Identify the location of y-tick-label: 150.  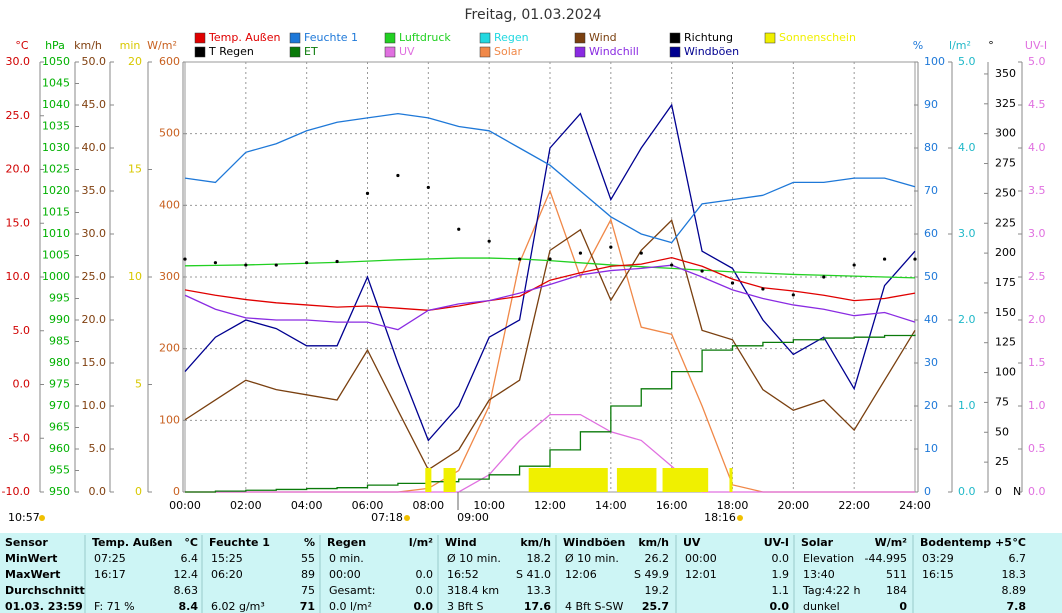
(1005, 312).